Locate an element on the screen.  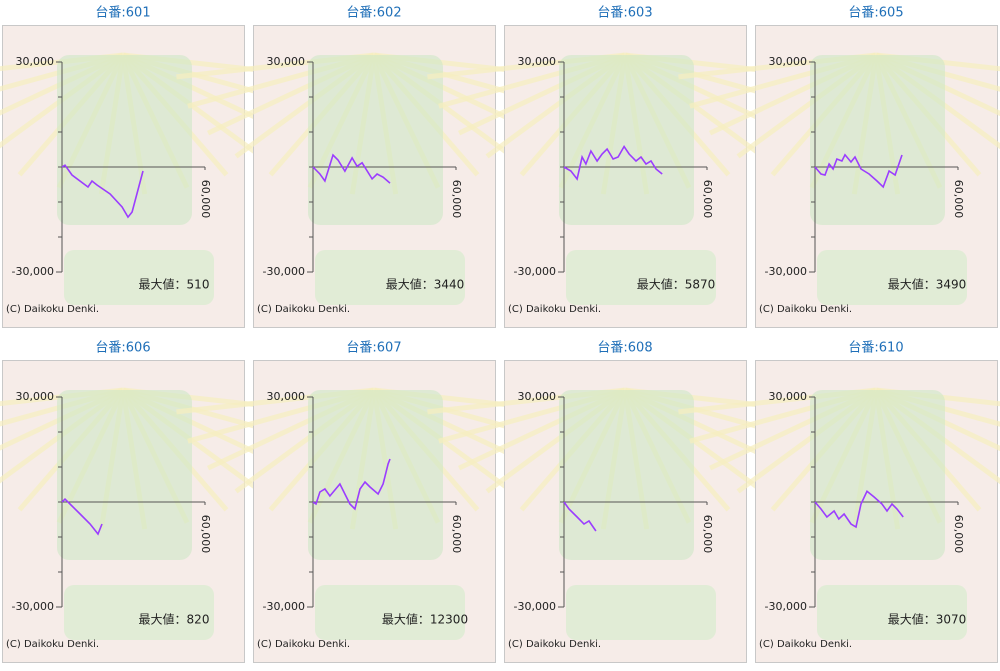
max-annotation: 最大値：820 is located at coordinates (174, 619).